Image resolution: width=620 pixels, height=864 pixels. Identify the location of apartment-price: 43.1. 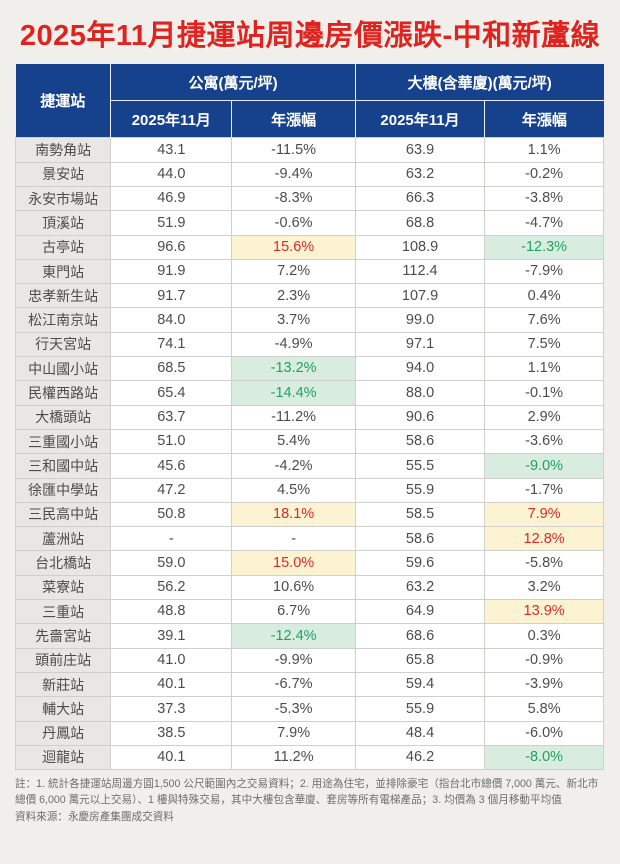
(171, 150).